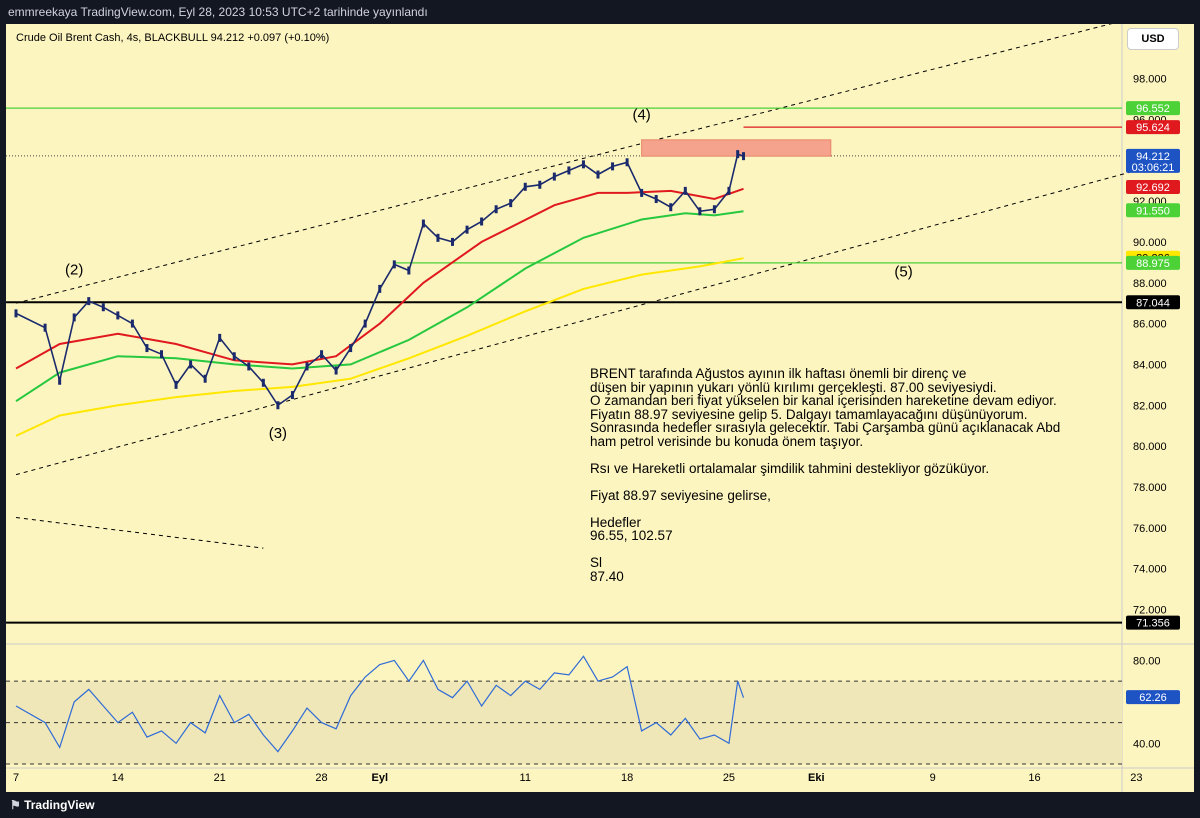 The width and height of the screenshot is (1200, 818). Describe the element at coordinates (118, 778) in the screenshot. I see `x-tick-label: 14` at that location.